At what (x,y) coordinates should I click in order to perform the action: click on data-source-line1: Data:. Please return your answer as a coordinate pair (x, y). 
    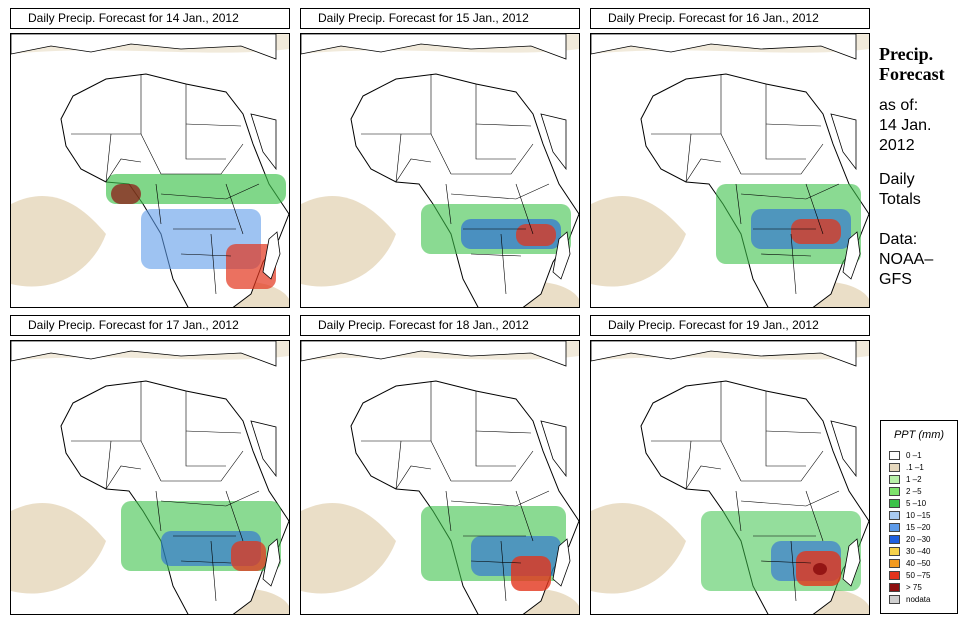
    Looking at the image, I should click on (898, 239).